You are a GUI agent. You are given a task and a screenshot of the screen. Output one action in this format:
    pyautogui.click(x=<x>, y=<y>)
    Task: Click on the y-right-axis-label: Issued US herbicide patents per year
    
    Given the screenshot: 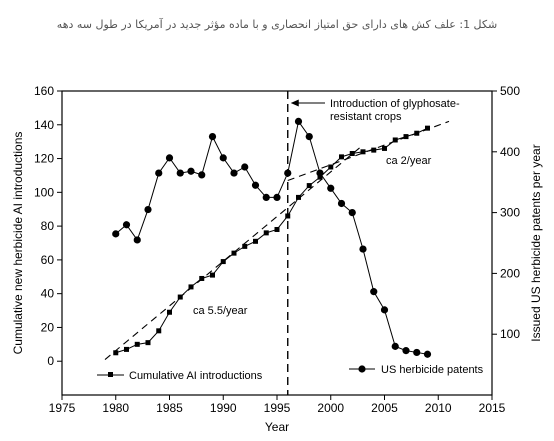 What is the action you would take?
    pyautogui.click(x=536, y=242)
    